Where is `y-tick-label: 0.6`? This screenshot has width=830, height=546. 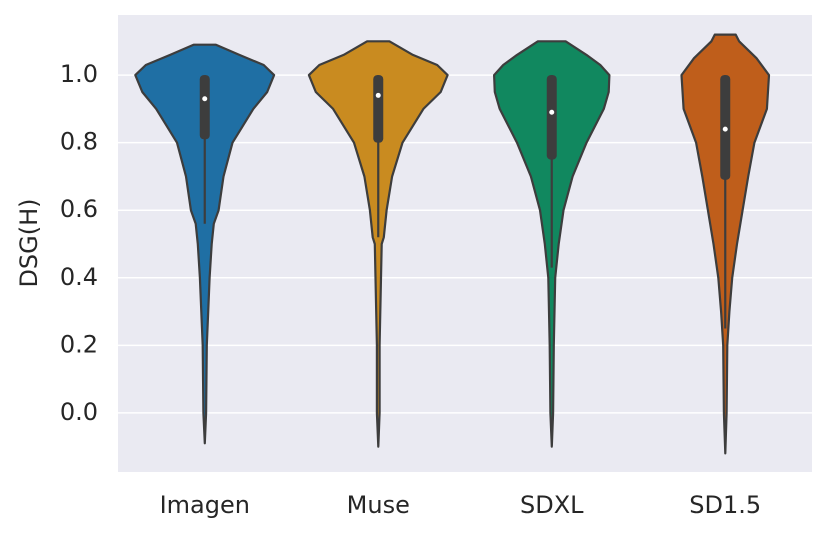
y-tick-label: 0.6 is located at coordinates (79, 209).